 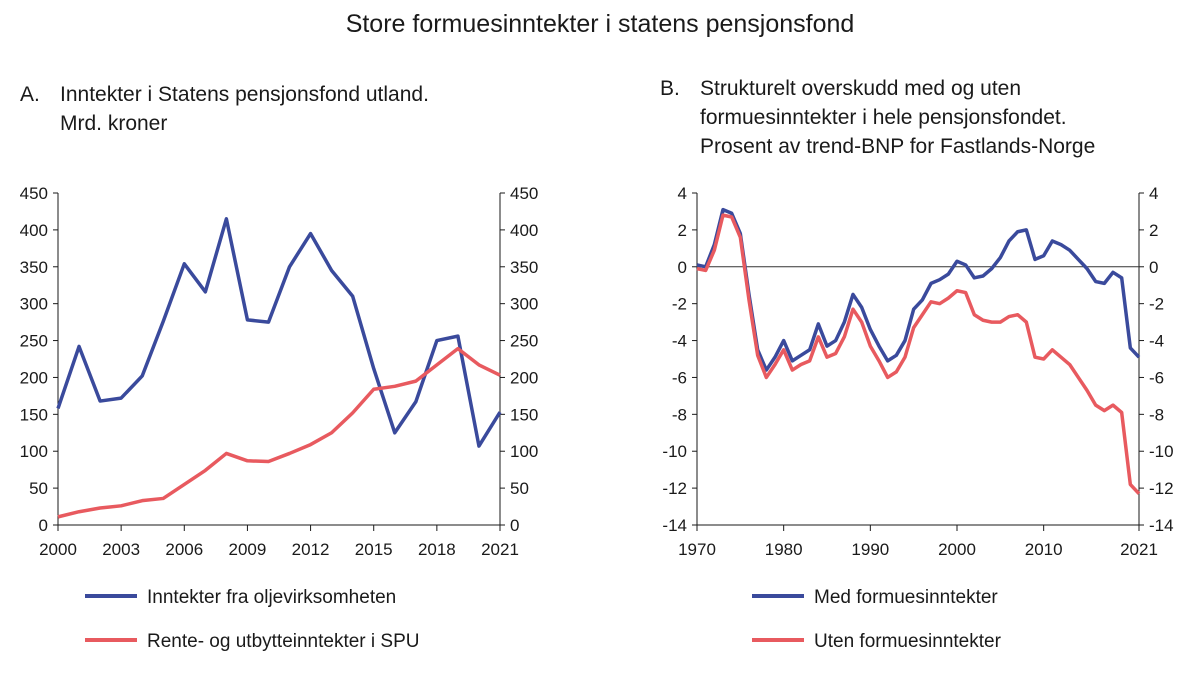 I want to click on panel-b-xtick-label: 2010, so click(x=1044, y=549).